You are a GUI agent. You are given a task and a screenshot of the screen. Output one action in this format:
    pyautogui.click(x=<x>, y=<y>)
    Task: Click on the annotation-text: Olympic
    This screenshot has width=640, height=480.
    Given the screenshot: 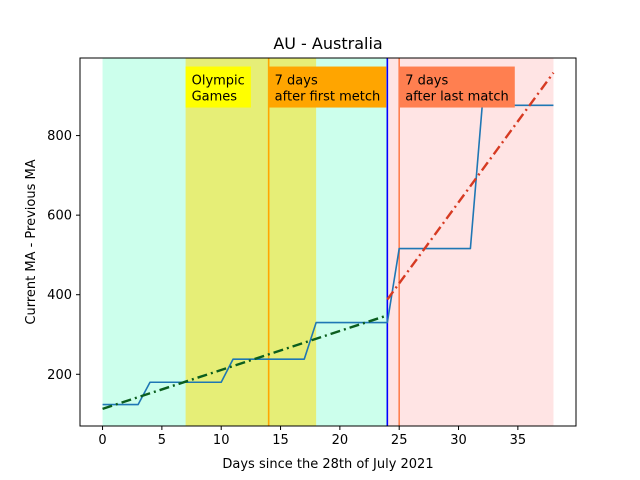 What is the action you would take?
    pyautogui.click(x=218, y=81)
    